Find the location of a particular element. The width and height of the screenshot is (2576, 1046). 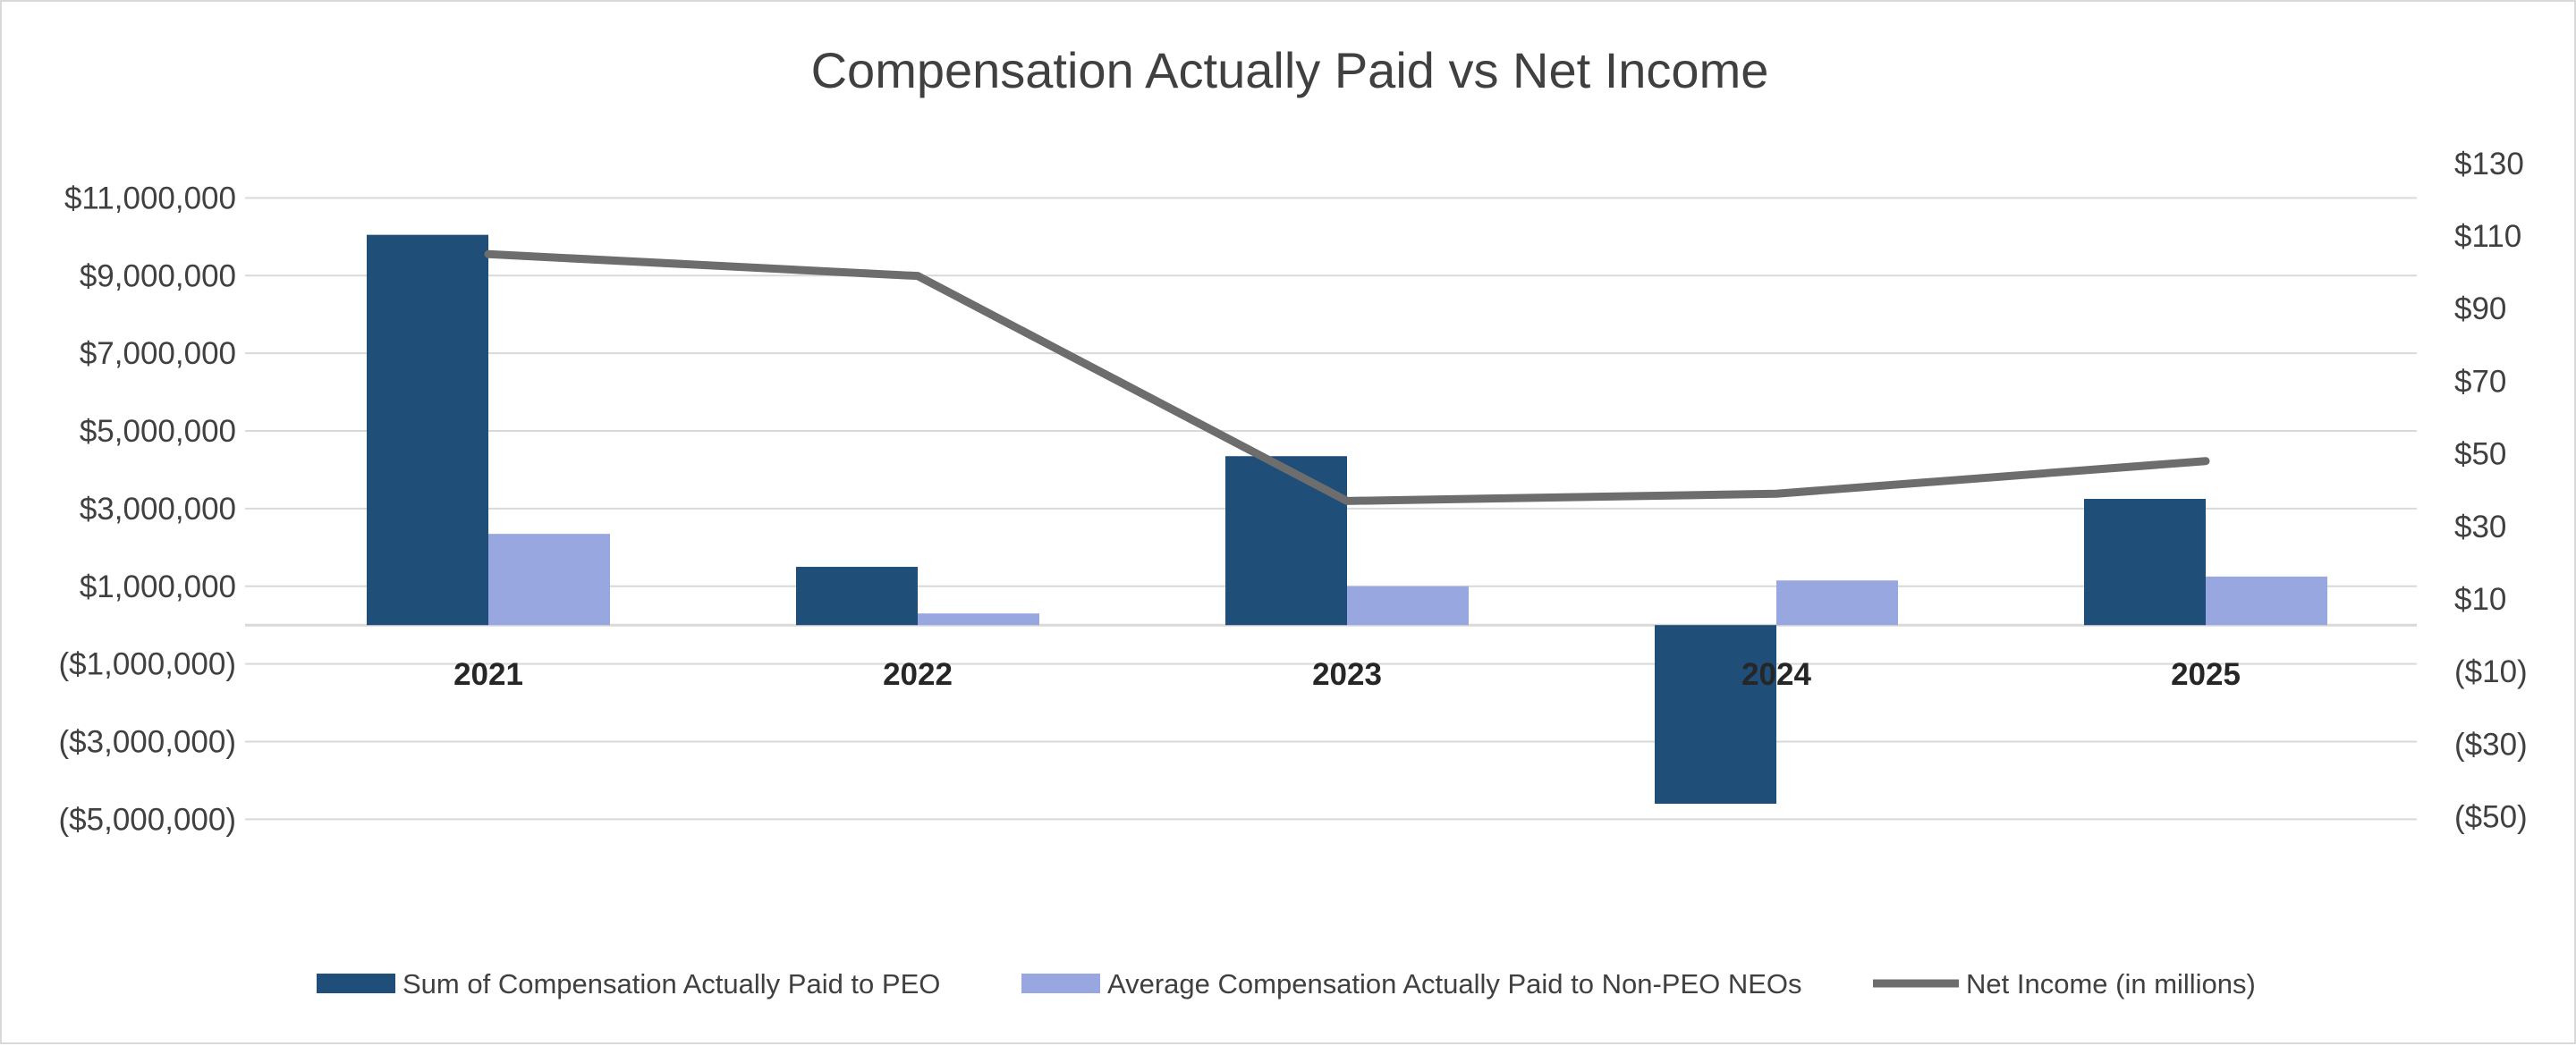

x-axis-tick-label: 2025 is located at coordinates (2206, 675).